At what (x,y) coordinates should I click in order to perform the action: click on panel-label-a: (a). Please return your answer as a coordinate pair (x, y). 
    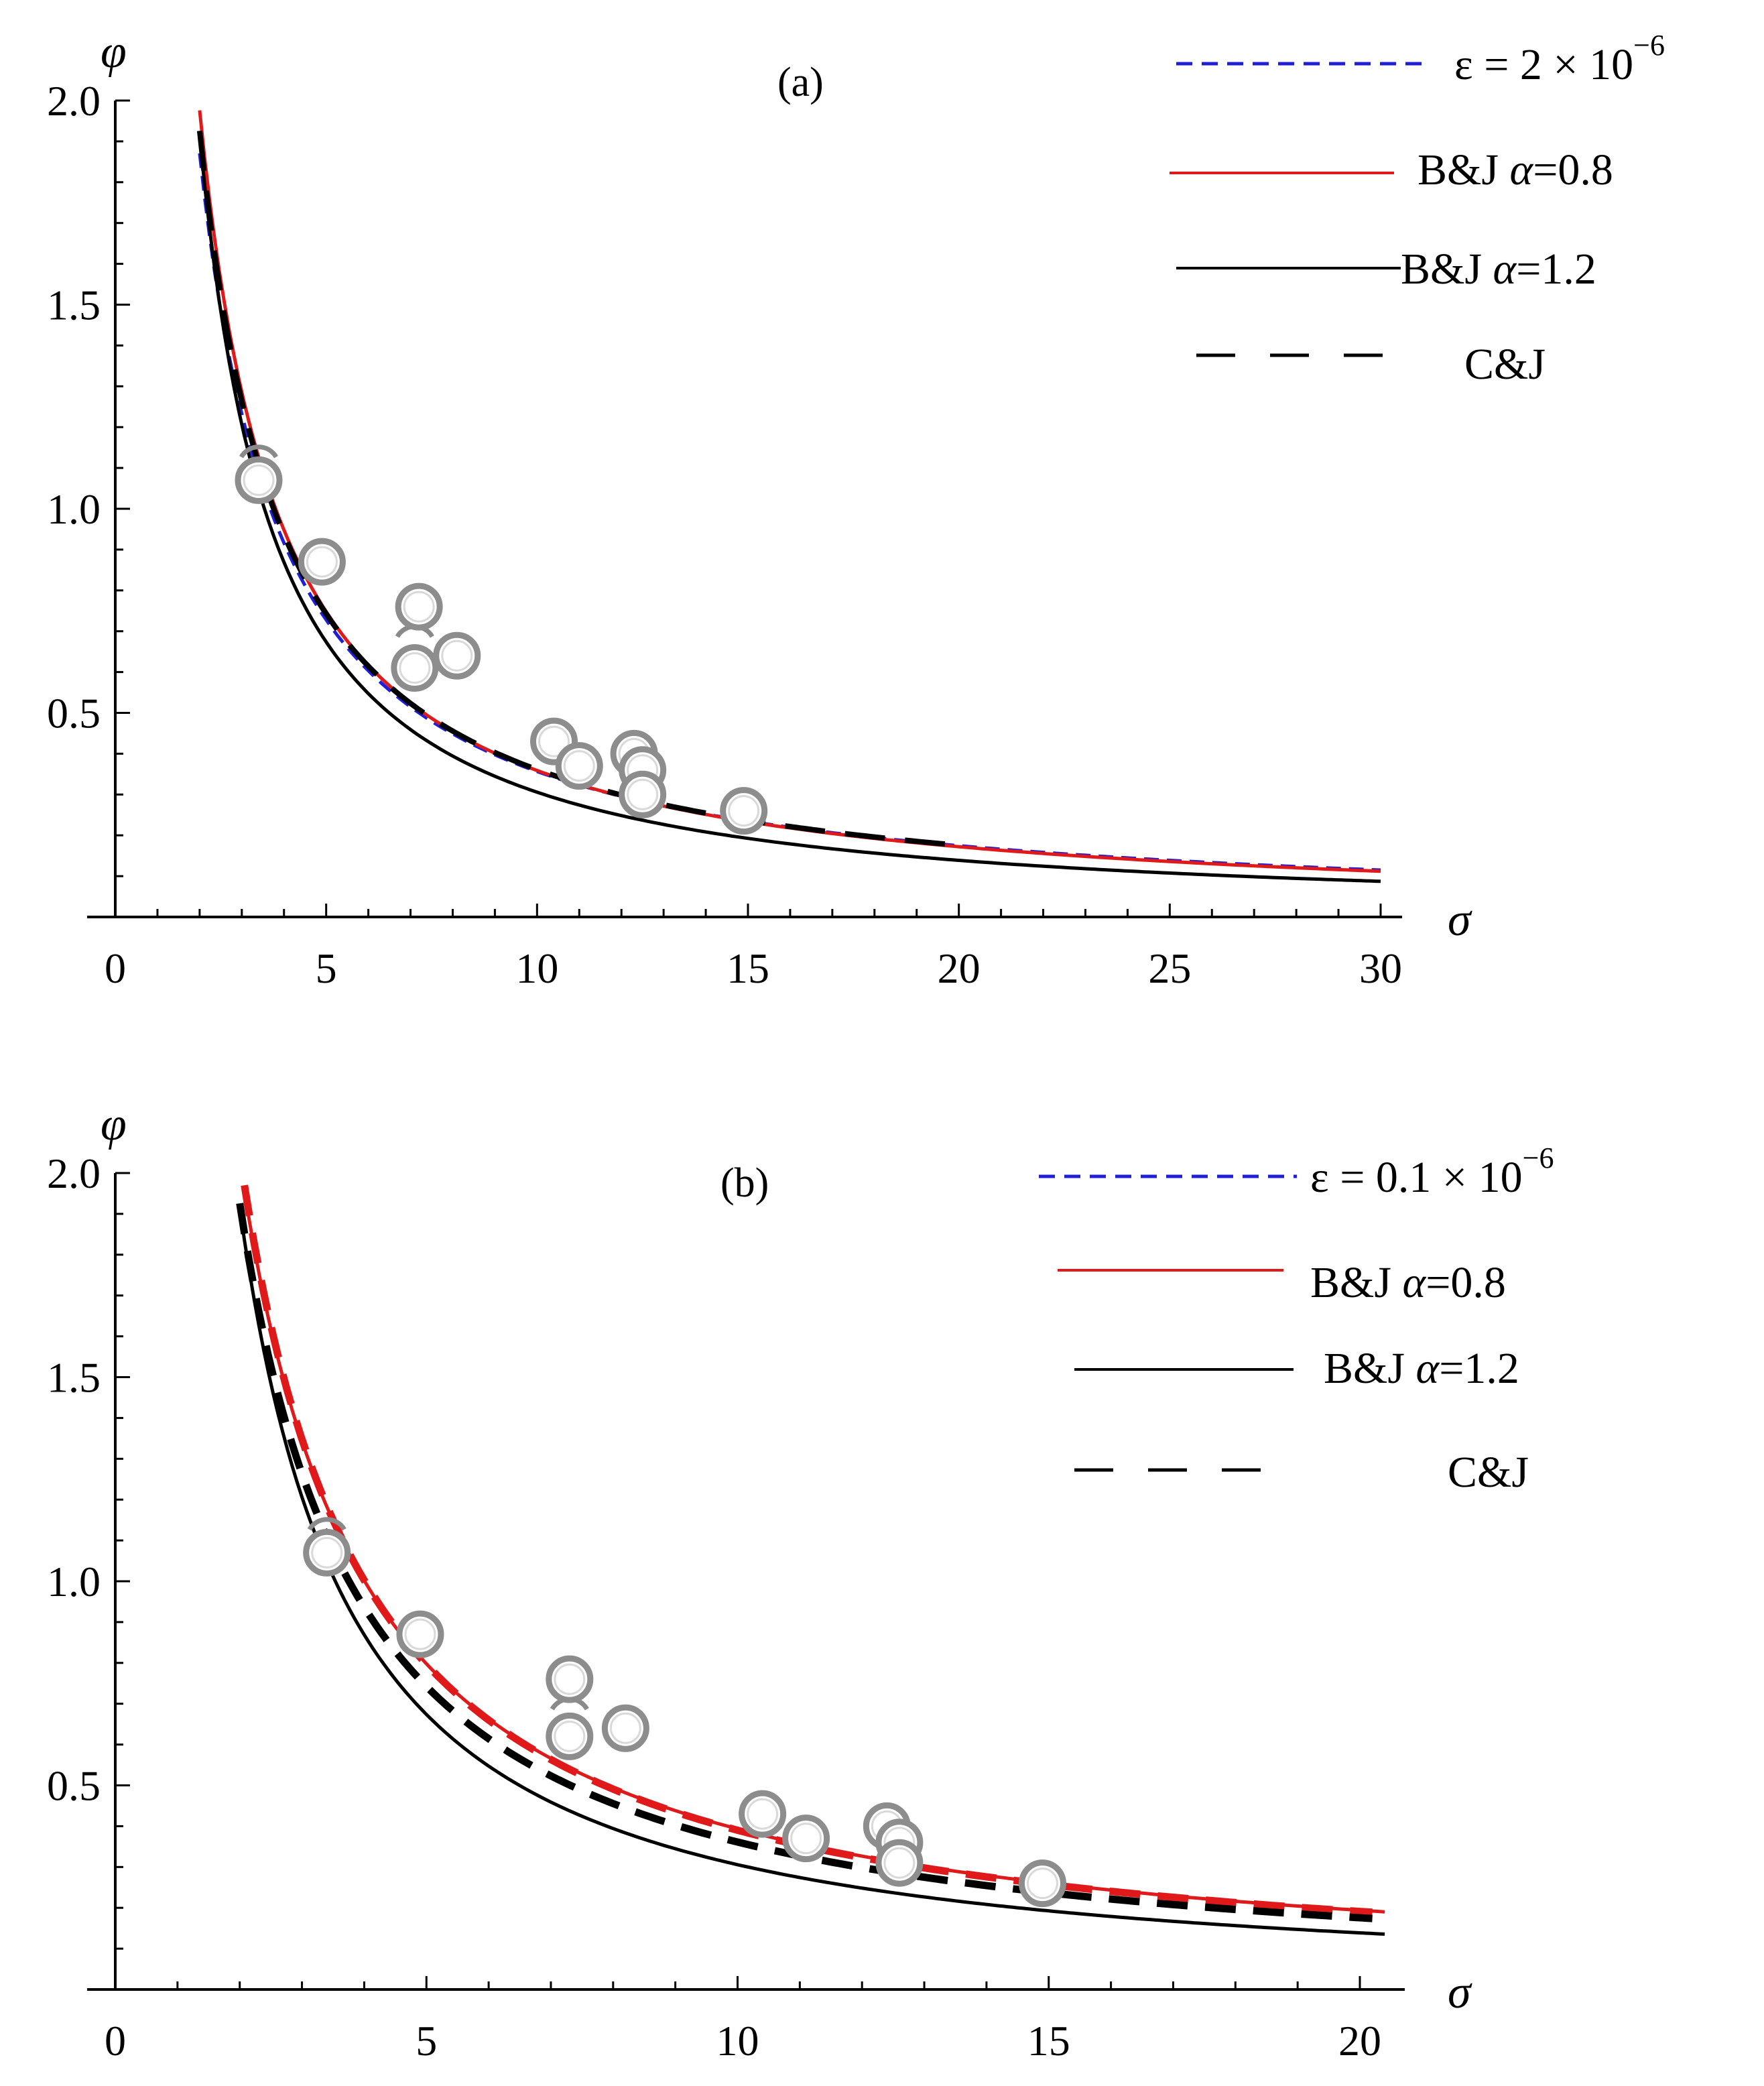
    Looking at the image, I should click on (800, 82).